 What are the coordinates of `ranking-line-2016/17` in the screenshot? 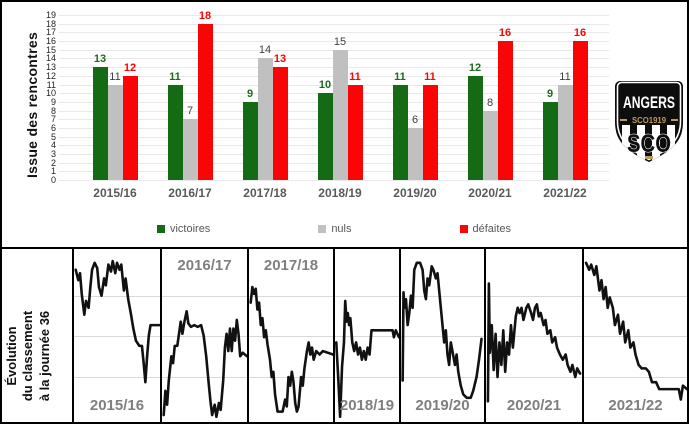 It's located at (204, 335).